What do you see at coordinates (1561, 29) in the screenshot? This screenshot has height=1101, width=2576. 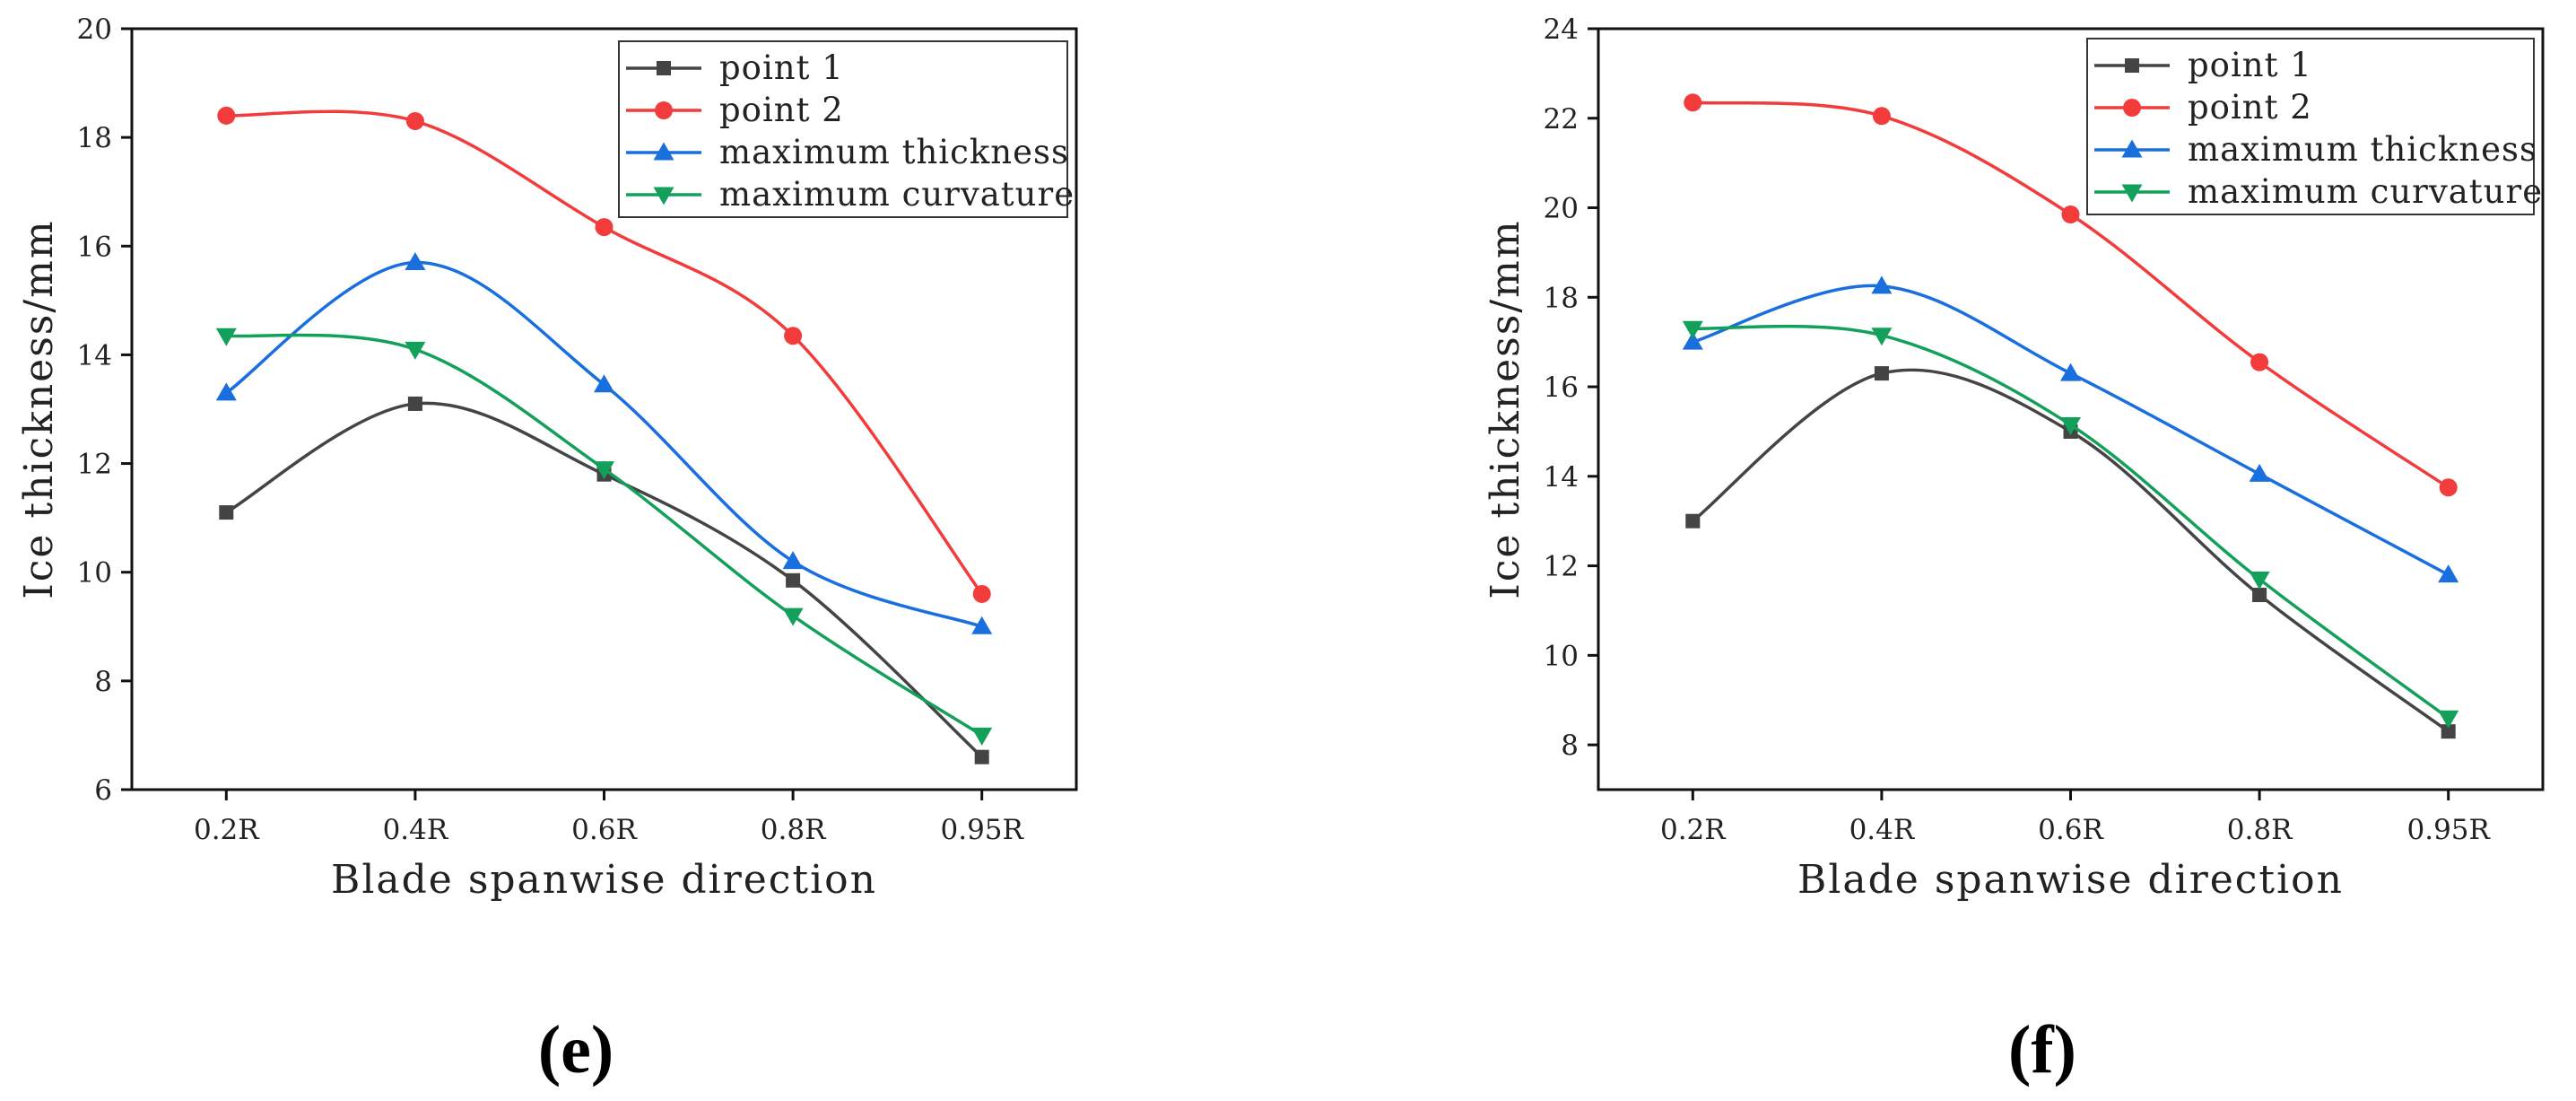 I see `y-tick-label: 24` at bounding box center [1561, 29].